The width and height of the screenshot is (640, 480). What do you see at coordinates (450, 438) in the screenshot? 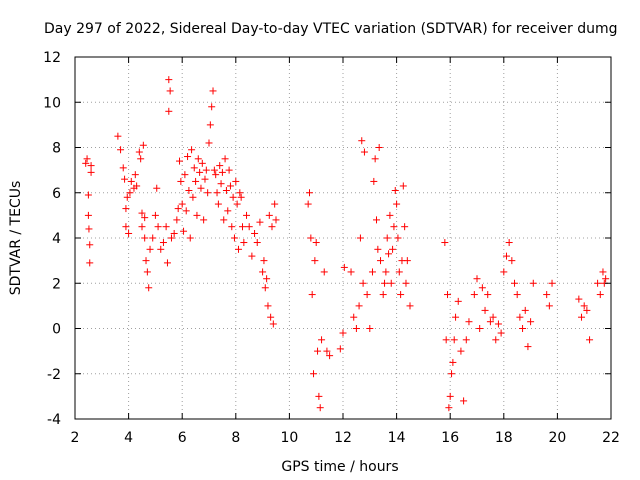
I see `x-tick-label: 16` at bounding box center [450, 438].